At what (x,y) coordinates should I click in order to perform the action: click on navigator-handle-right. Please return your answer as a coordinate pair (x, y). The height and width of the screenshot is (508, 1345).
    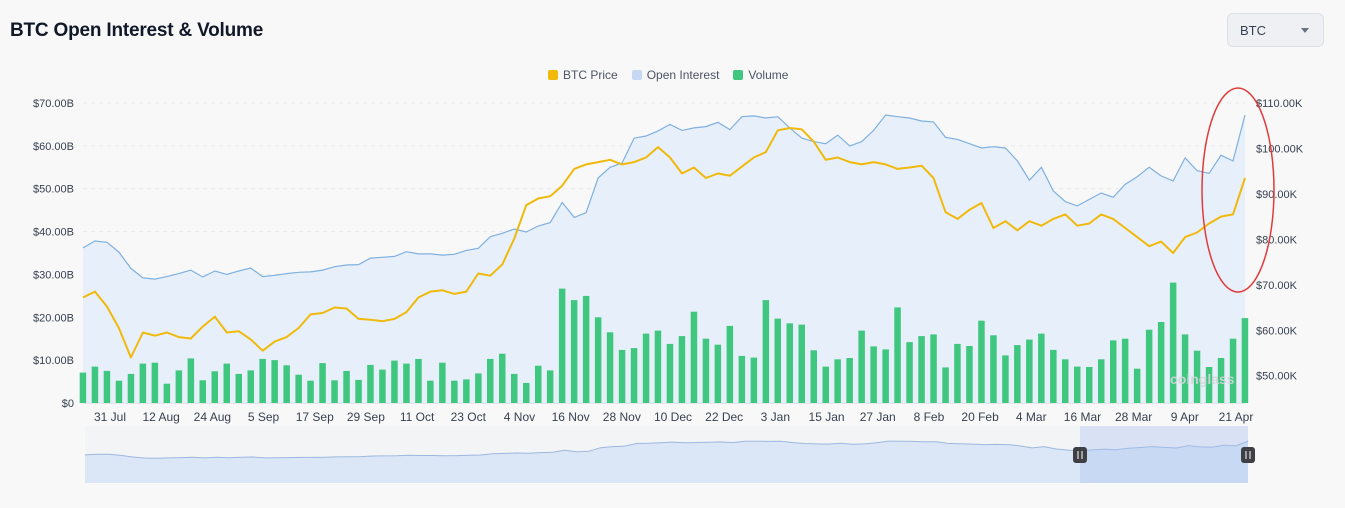
    Looking at the image, I should click on (1248, 455).